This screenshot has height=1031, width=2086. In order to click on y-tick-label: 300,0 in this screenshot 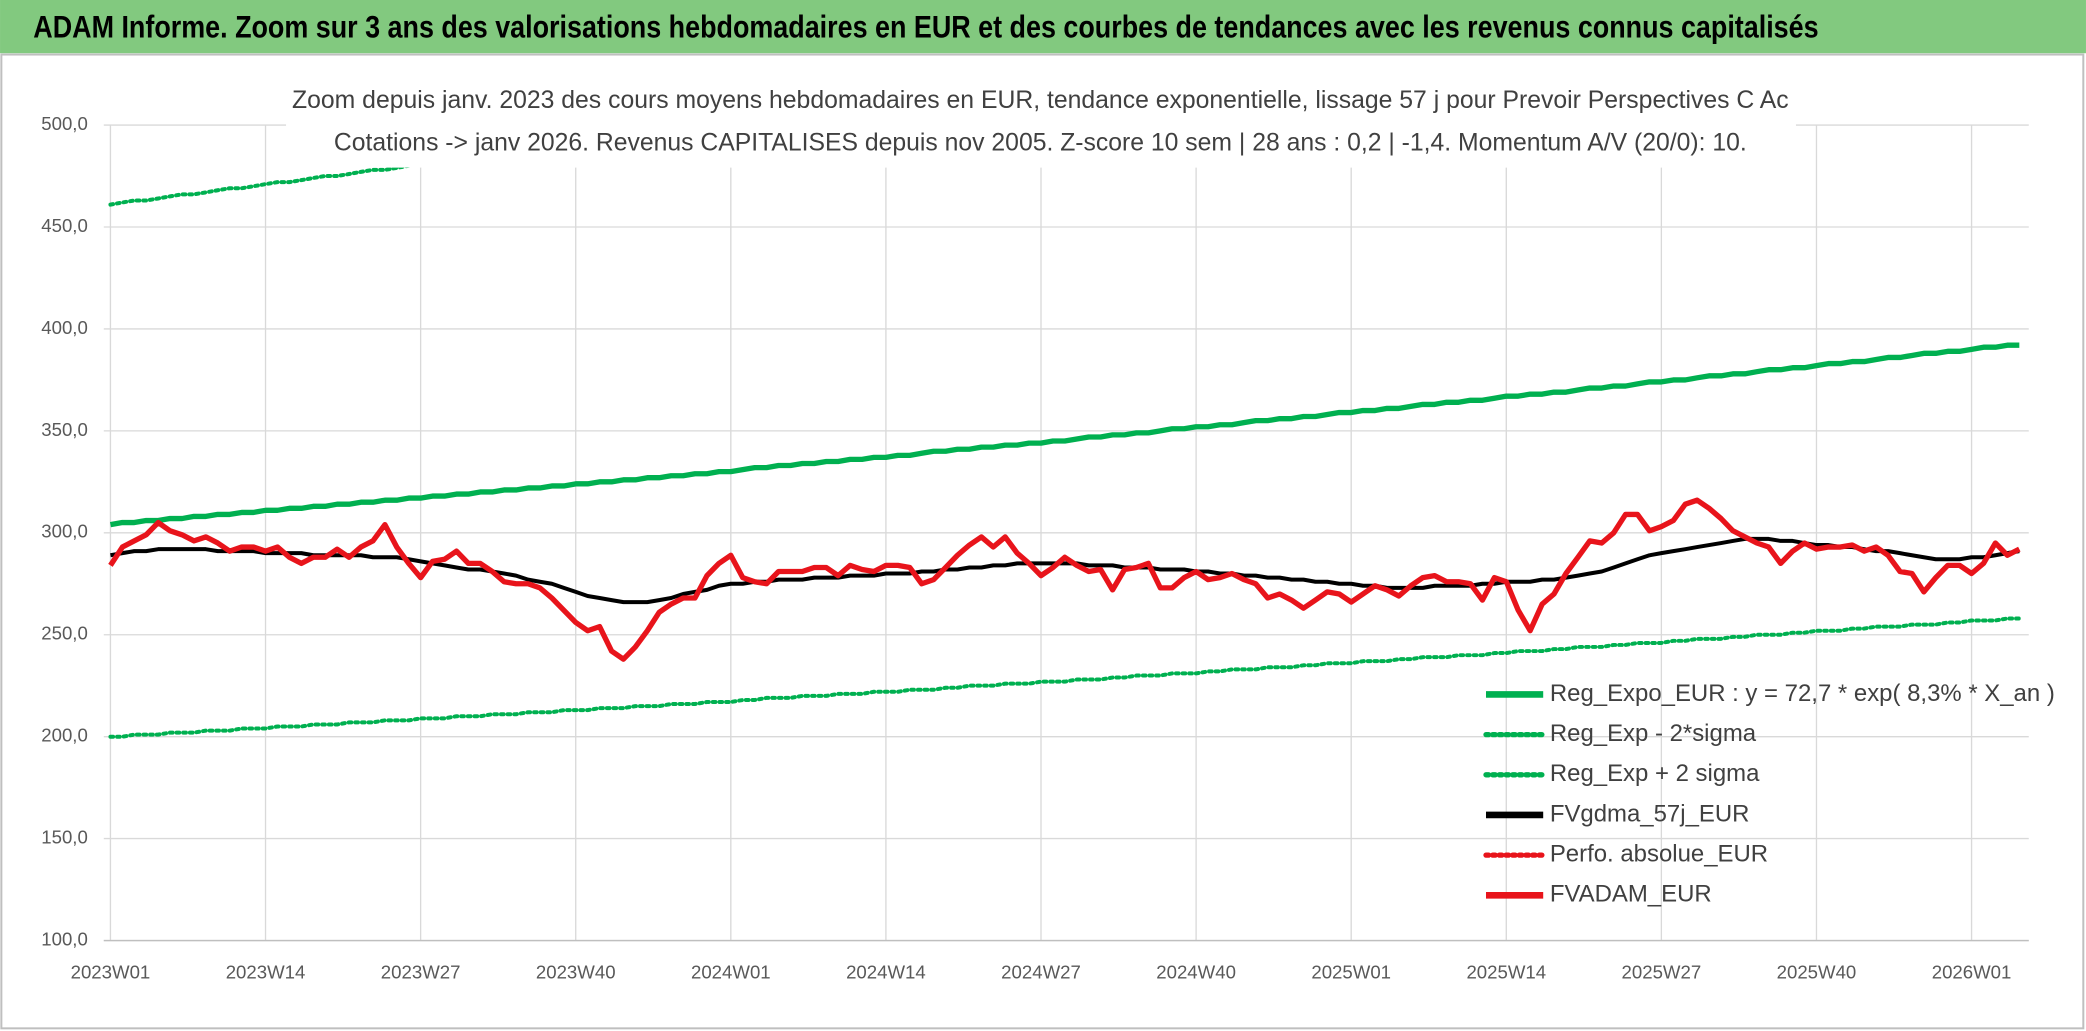, I will do `click(64, 531)`.